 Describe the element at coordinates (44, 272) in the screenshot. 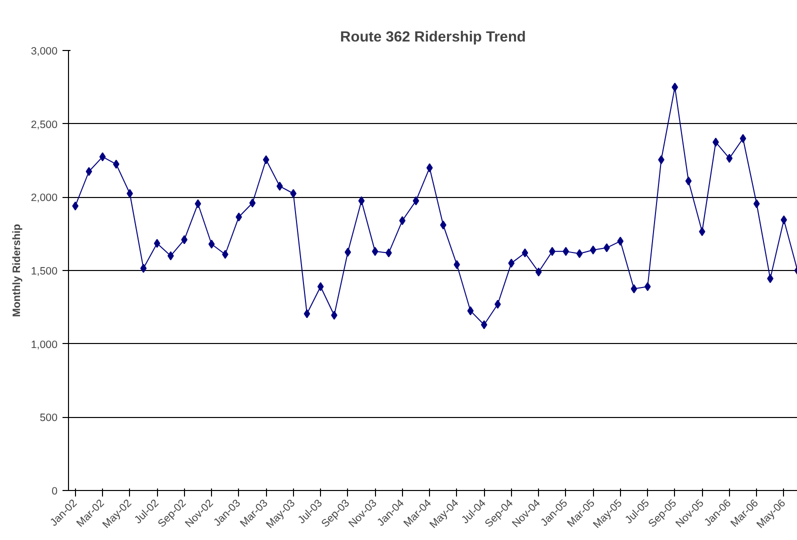

I see `y-tick-label: 1,500` at that location.